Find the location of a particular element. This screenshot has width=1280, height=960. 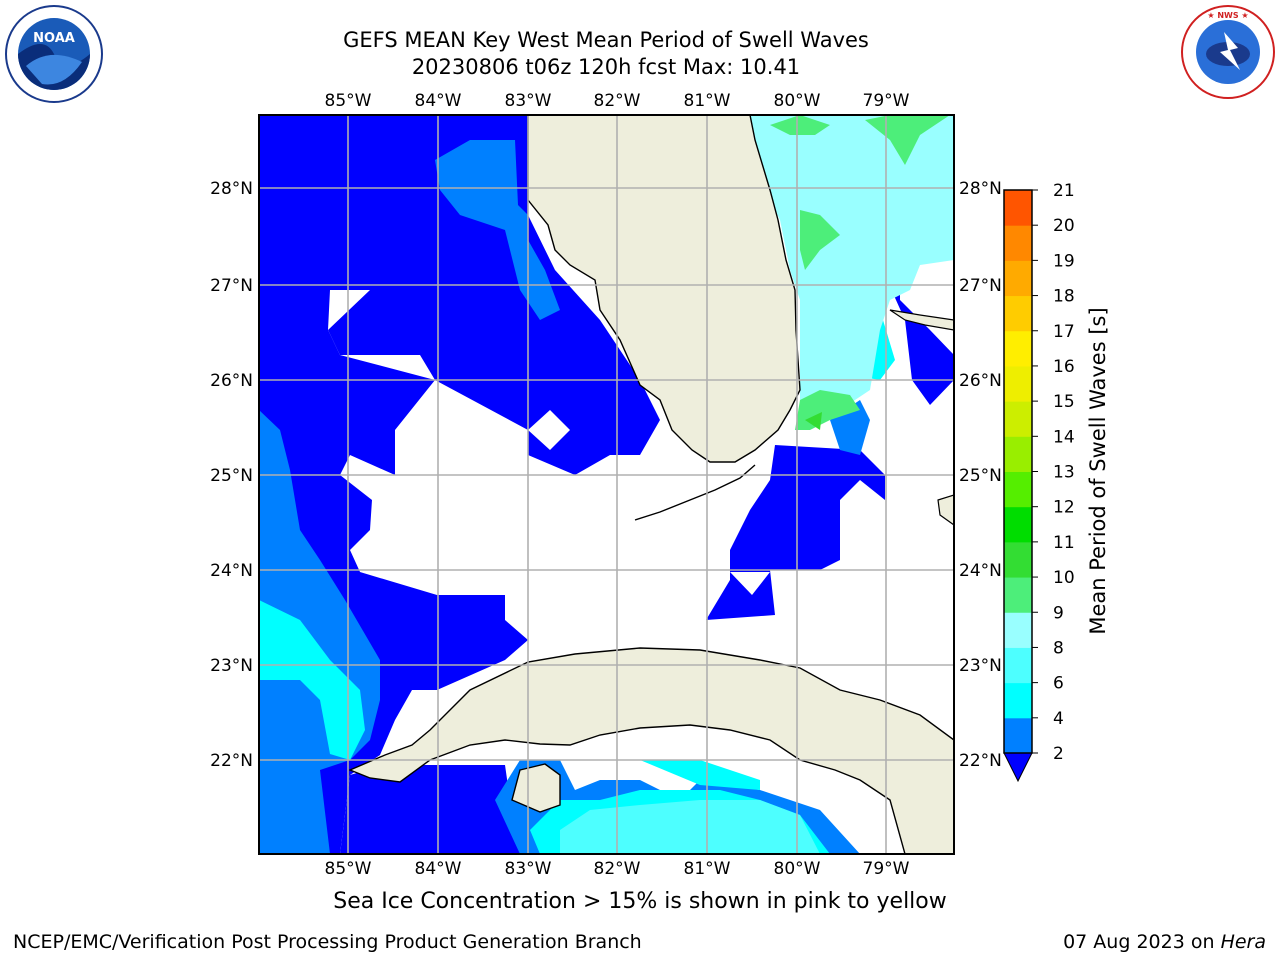

lon-label-bottom-82: 82°W is located at coordinates (617, 869).